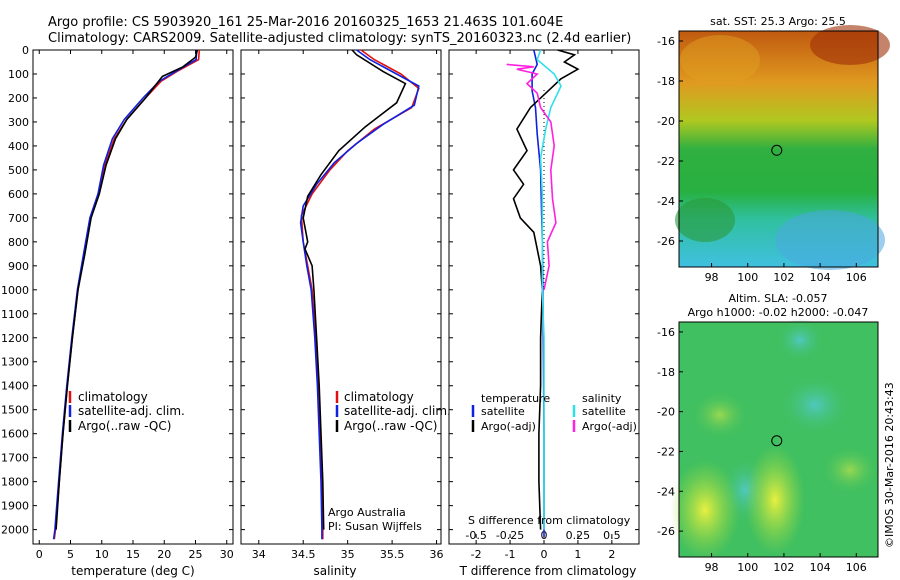 Image resolution: width=900 pixels, height=580 pixels. I want to click on sla-map-axes: 98 100 102 104 106 -16 -18 -20 -22 -24 -26, so click(762, 450).